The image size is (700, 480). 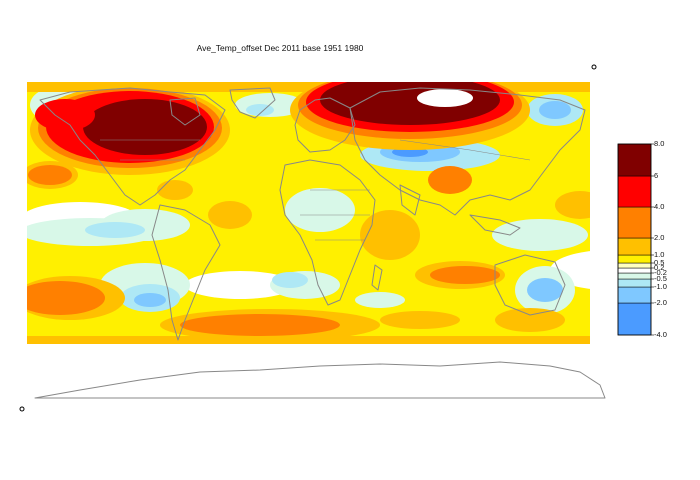 I want to click on corner-marker-top-right, so click(x=594, y=67).